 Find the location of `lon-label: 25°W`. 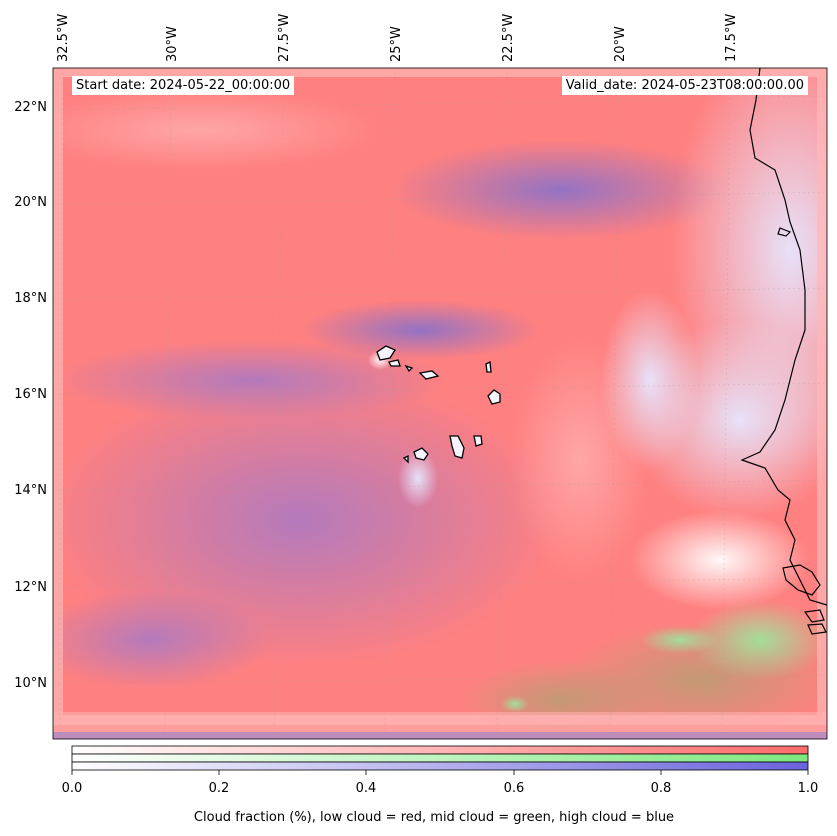

lon-label: 25°W is located at coordinates (396, 44).